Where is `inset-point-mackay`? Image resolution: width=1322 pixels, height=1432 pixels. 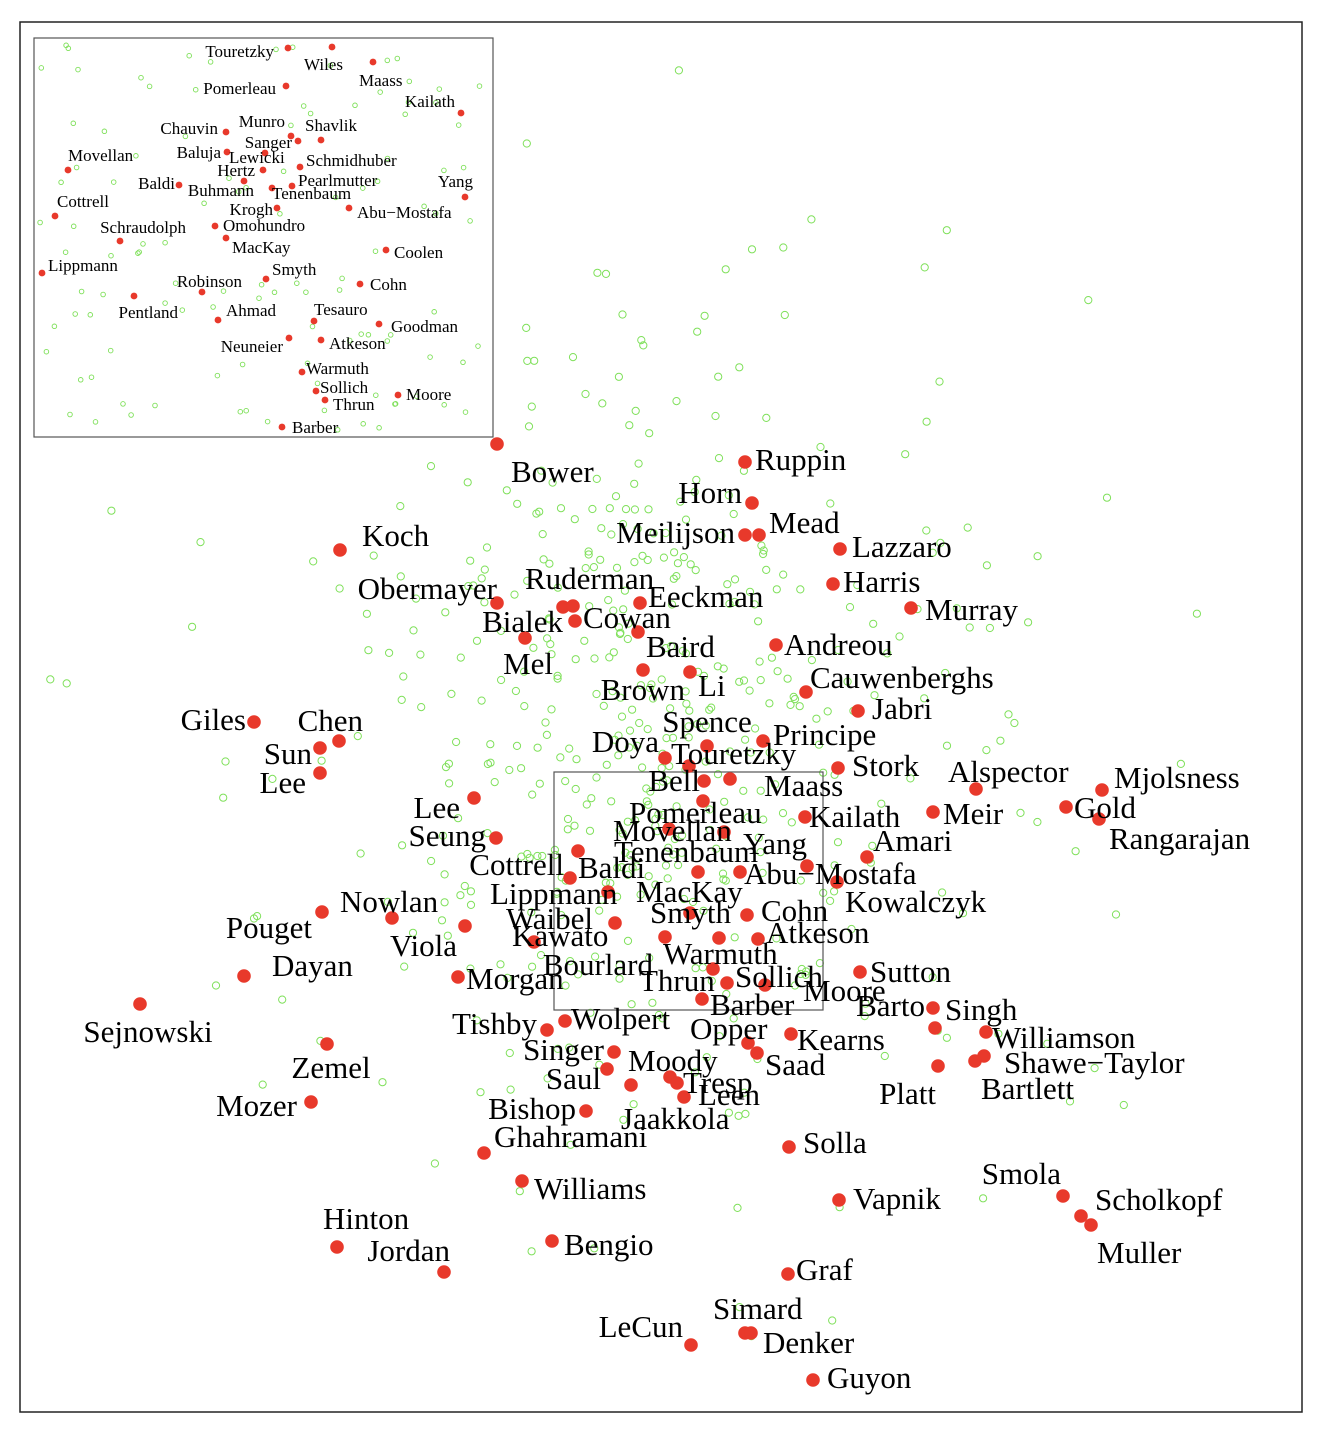 inset-point-mackay is located at coordinates (226, 238).